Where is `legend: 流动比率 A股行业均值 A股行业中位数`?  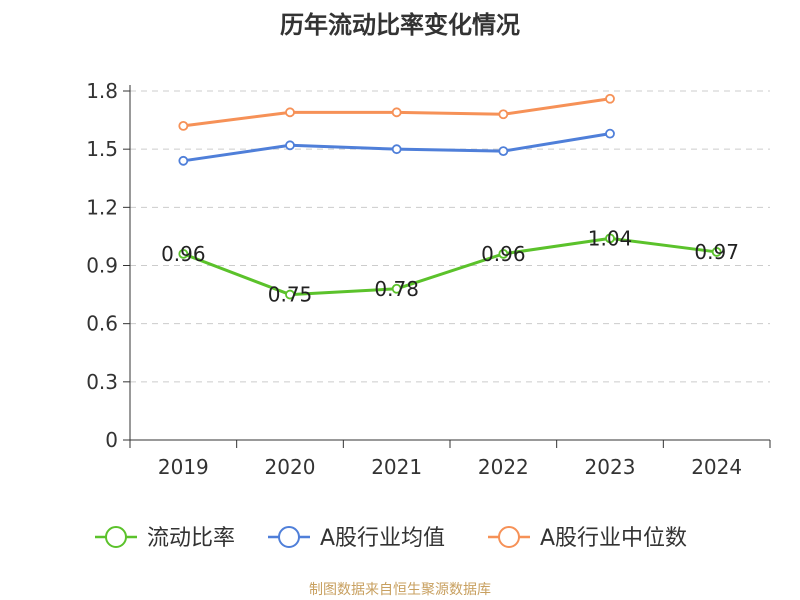 legend: 流动比率 A股行业均值 A股行业中位数 is located at coordinates (391, 538).